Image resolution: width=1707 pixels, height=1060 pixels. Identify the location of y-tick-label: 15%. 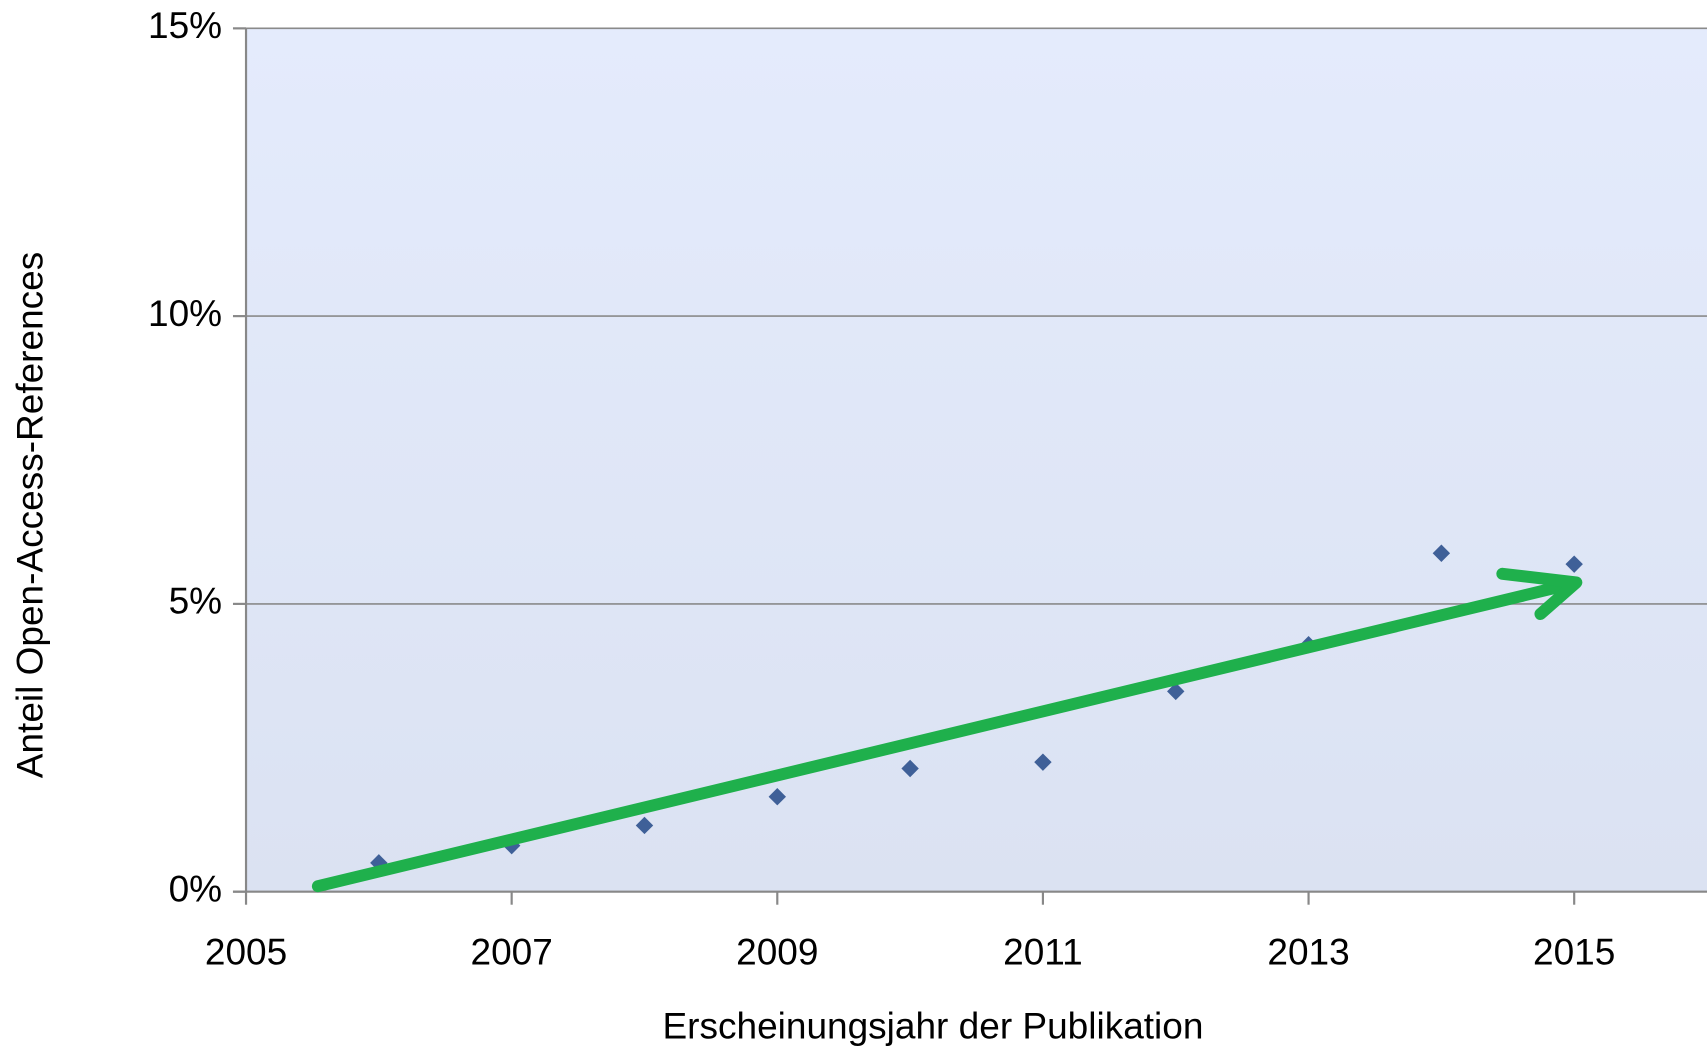
(185, 25).